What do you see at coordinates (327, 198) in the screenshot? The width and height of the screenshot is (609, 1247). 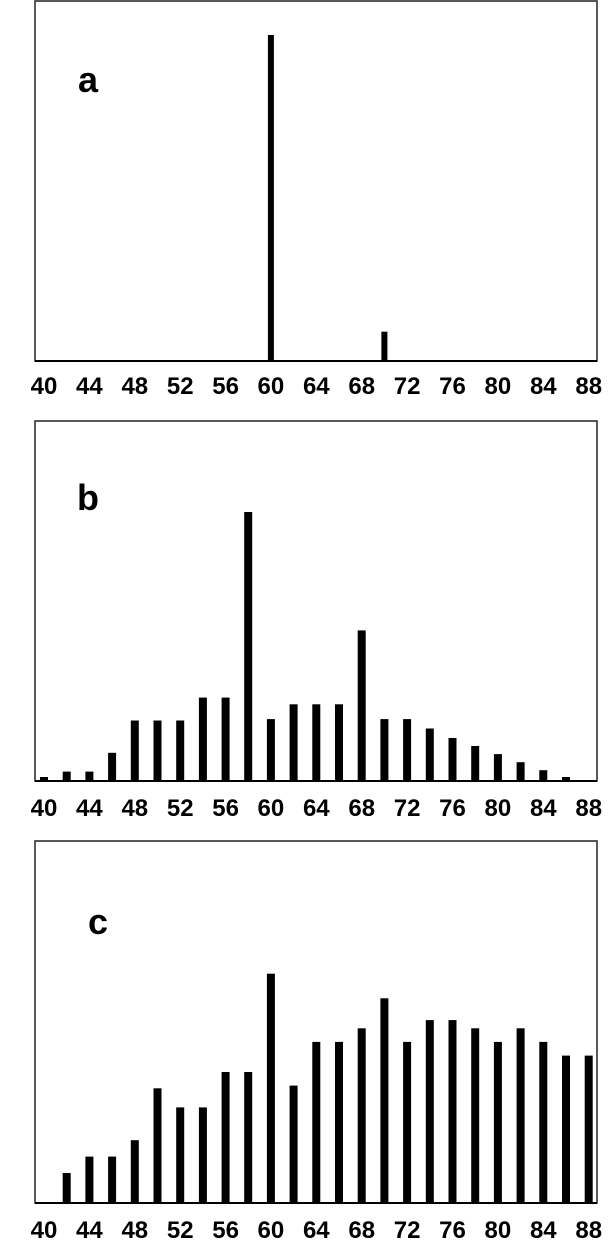 I see `bars-group` at bounding box center [327, 198].